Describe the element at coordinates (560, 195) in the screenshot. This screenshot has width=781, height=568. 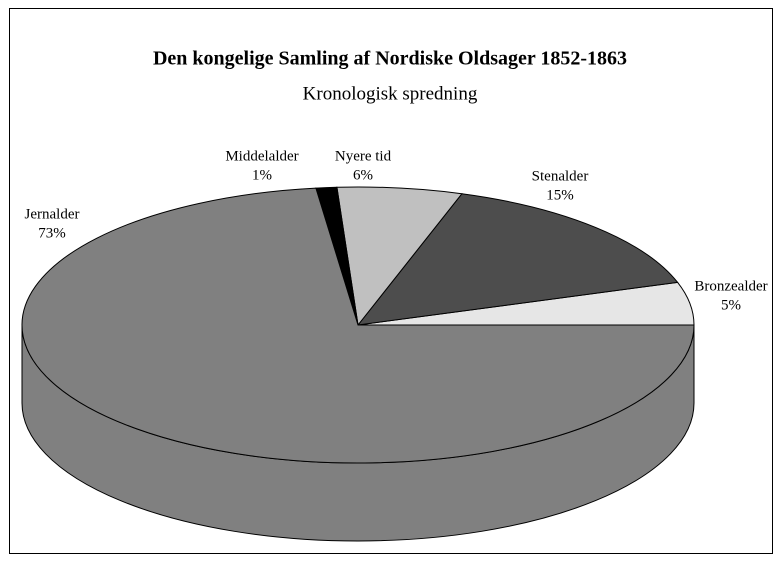
I see `slice-value-label: 15%` at that location.